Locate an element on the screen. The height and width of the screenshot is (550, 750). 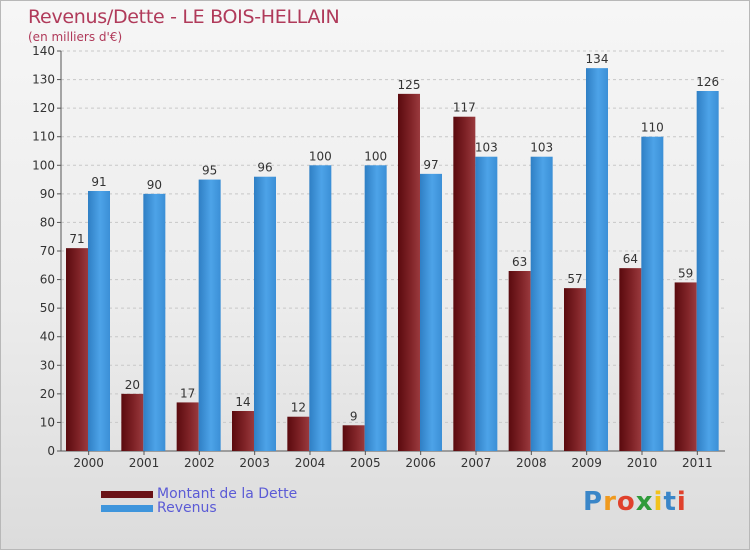
chart-title: Revenus/Dette - LE BOIS-HELLAIN is located at coordinates (184, 17).